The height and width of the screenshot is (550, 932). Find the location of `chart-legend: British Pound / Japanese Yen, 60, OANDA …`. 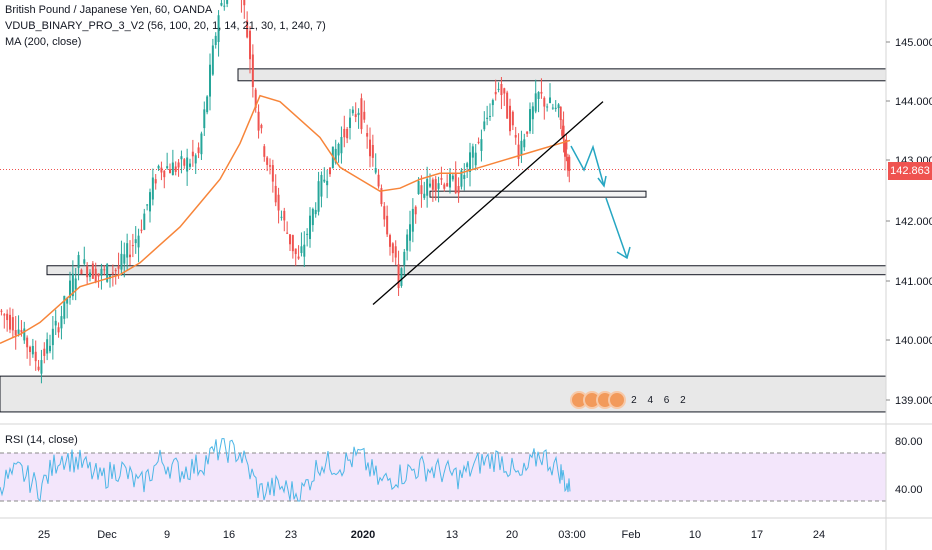

chart-legend: British Pound / Japanese Yen, 60, OANDA … is located at coordinates (165, 26).